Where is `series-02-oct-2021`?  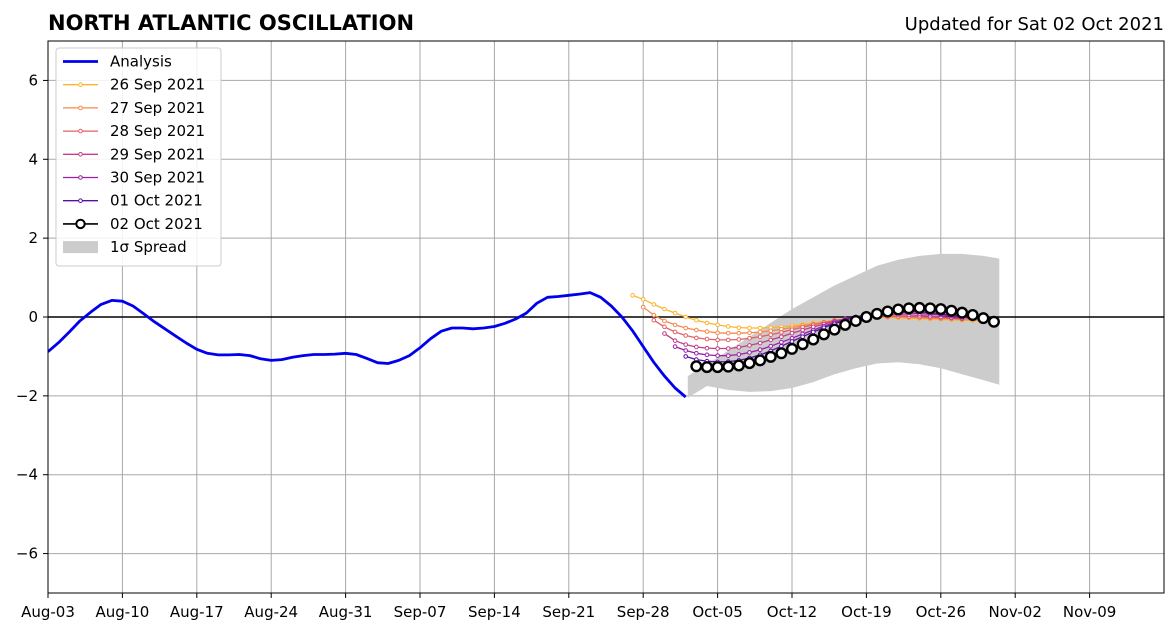 series-02-oct-2021 is located at coordinates (845, 337).